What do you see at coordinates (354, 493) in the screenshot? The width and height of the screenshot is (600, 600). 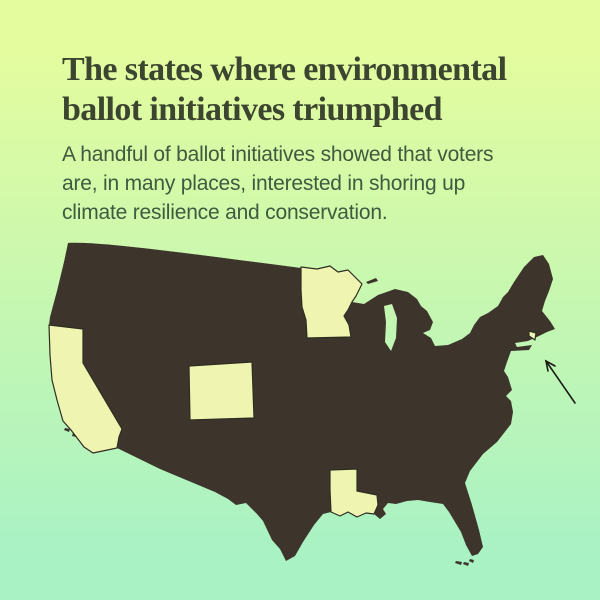 I see `state-louisiana-highlight` at bounding box center [354, 493].